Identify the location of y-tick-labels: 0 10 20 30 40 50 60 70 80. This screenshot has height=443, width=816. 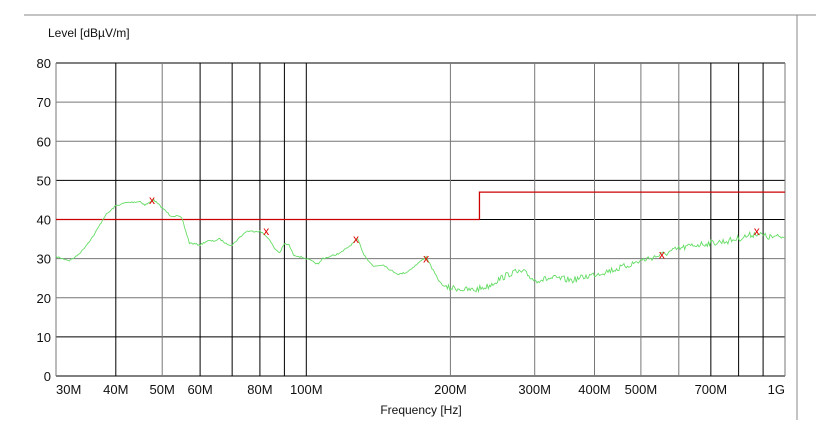
(44, 220).